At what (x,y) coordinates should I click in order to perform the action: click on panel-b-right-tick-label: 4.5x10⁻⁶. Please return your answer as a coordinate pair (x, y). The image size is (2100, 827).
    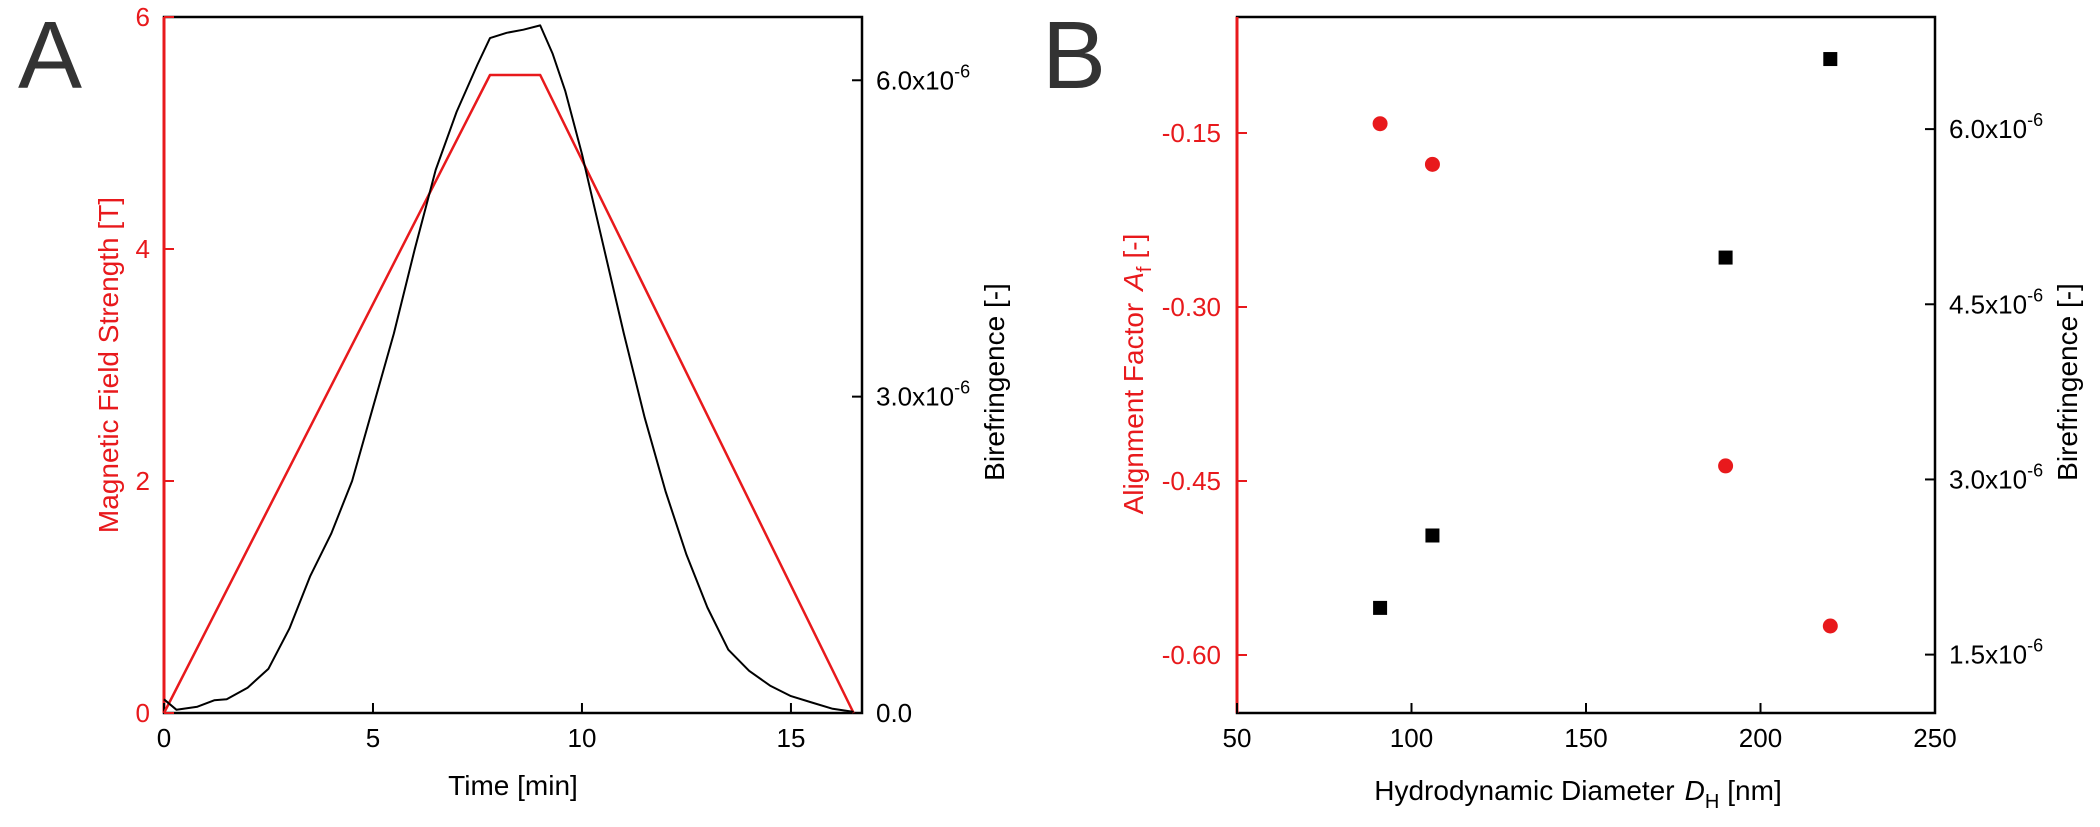
    Looking at the image, I should click on (1996, 302).